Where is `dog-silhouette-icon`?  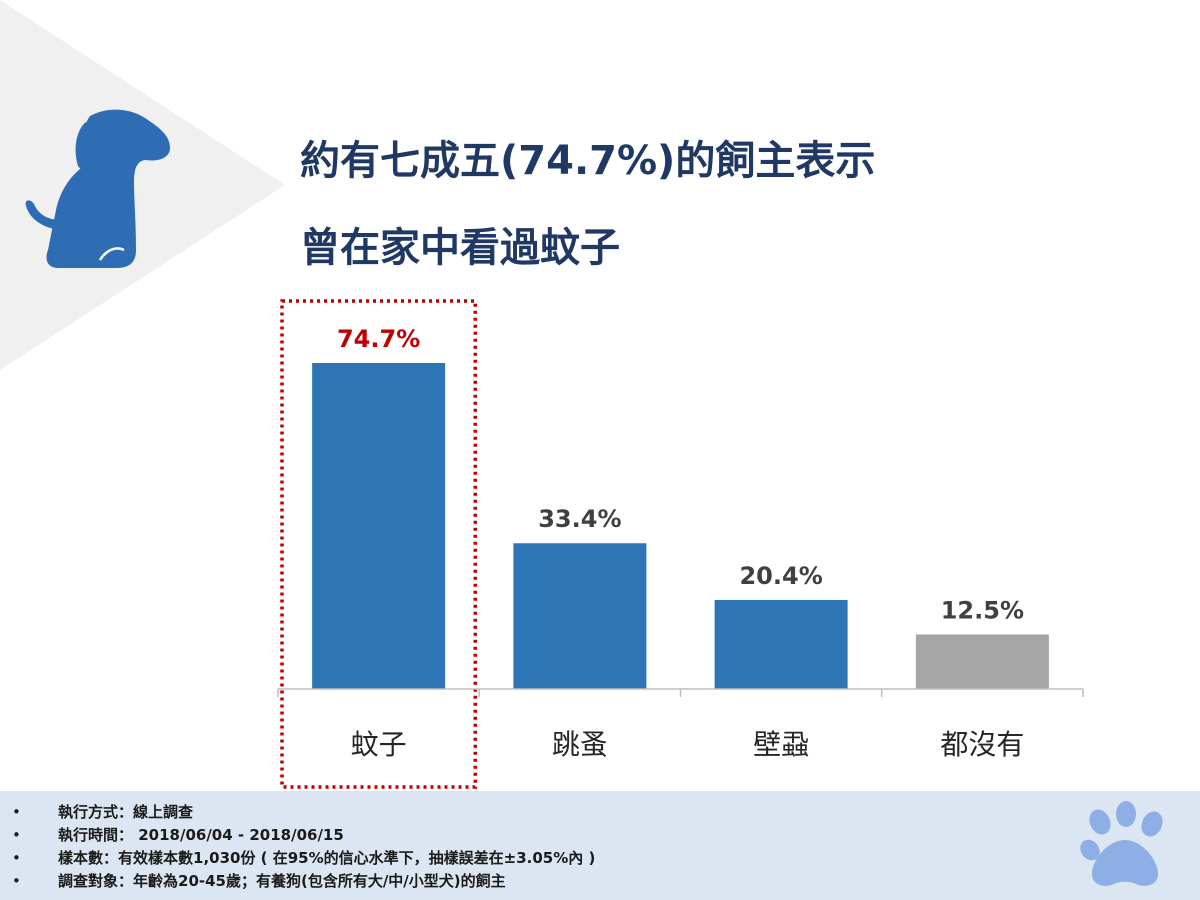 dog-silhouette-icon is located at coordinates (97, 188).